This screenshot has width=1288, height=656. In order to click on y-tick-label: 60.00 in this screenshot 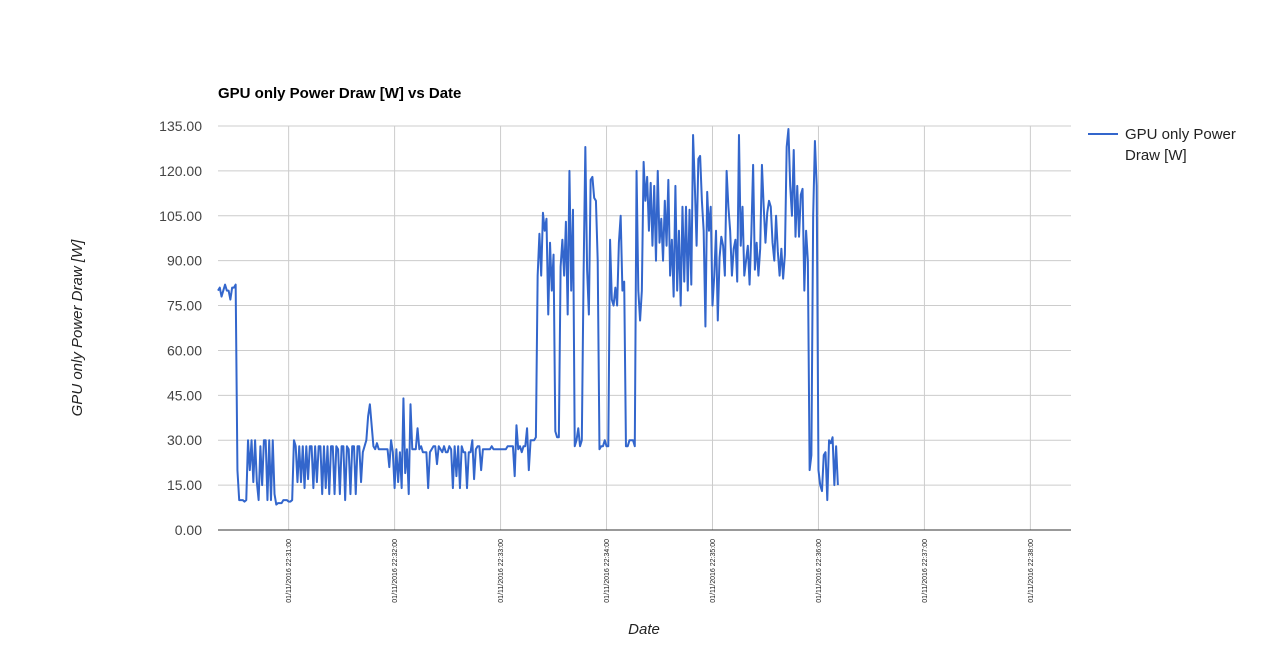, I will do `click(184, 350)`.